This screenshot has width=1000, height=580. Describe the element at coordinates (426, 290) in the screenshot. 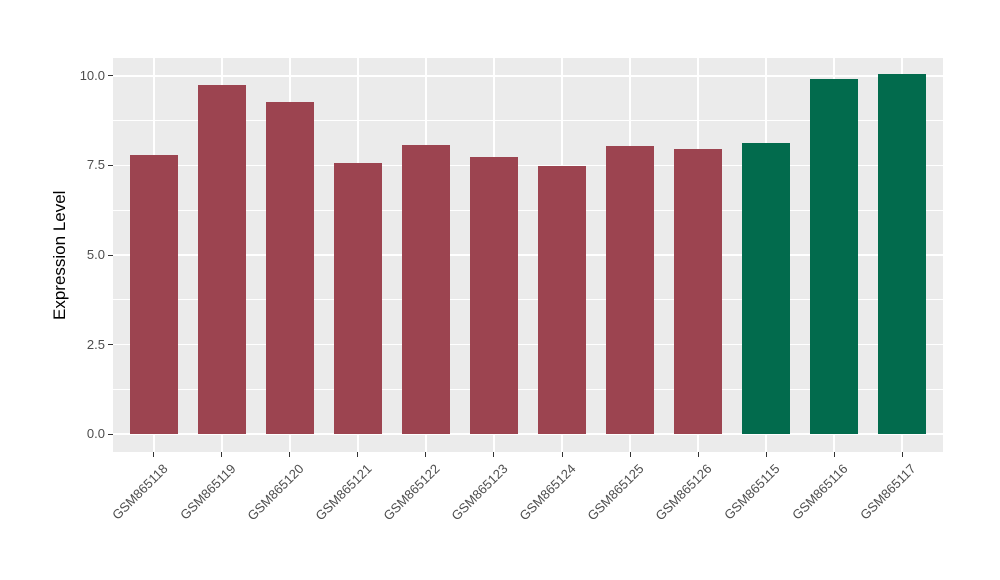

I see `bar-GSM865122` at that location.